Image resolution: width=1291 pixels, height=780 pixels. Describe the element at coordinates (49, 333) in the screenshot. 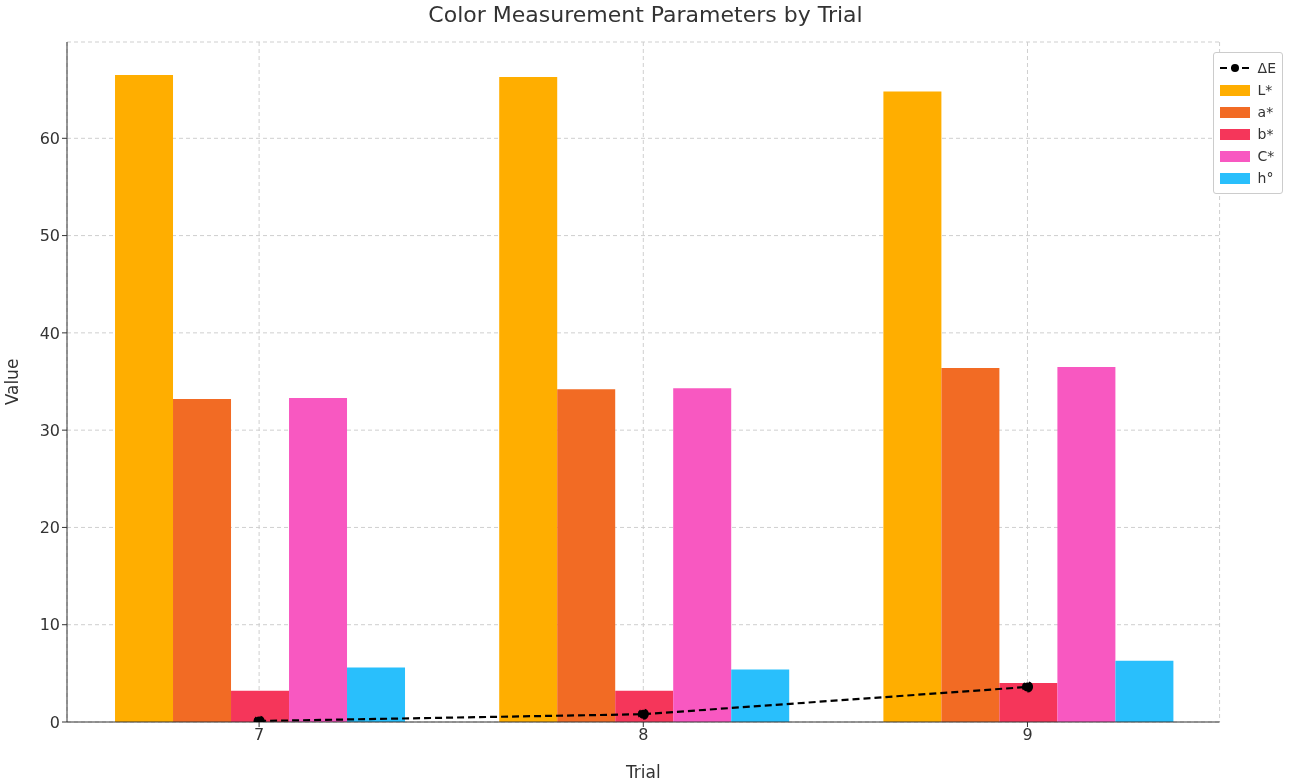

I see `y-tick-label: 40` at that location.